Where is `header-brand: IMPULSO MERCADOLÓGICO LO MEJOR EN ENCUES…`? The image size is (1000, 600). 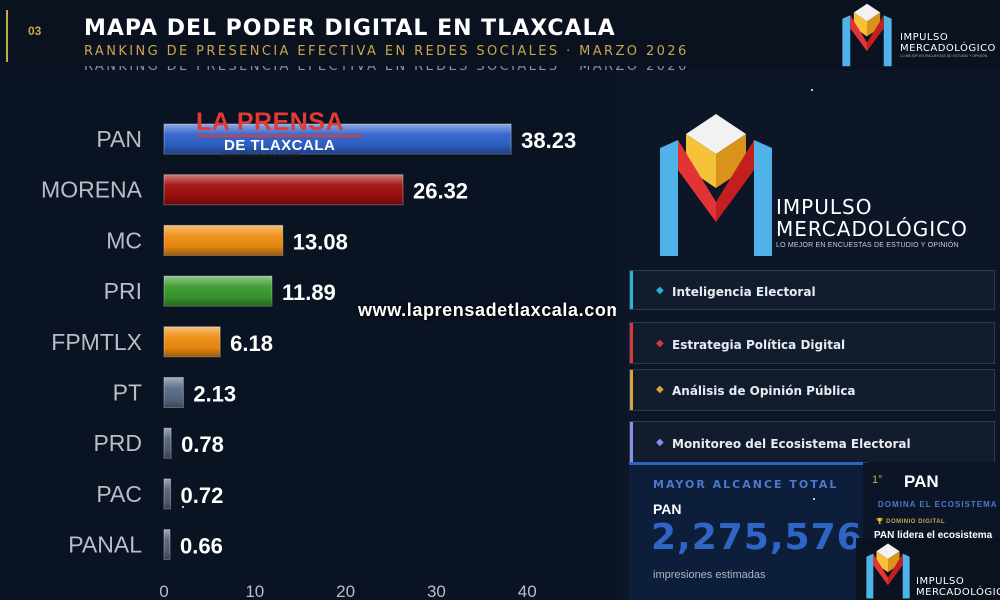
header-brand: IMPULSO MERCADOLÓGICO LO MEJOR EN ENCUES… is located at coordinates (948, 45).